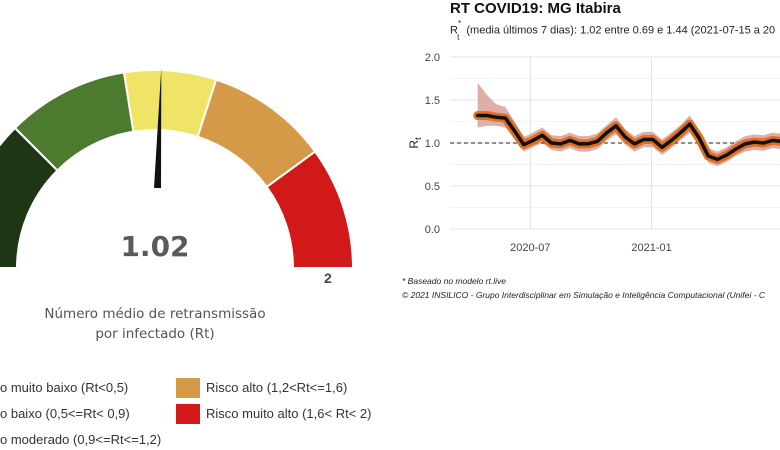  What do you see at coordinates (277, 387) in the screenshot?
I see `legend-item-high: Risco alto (1,2<Rt<=1,6)` at bounding box center [277, 387].